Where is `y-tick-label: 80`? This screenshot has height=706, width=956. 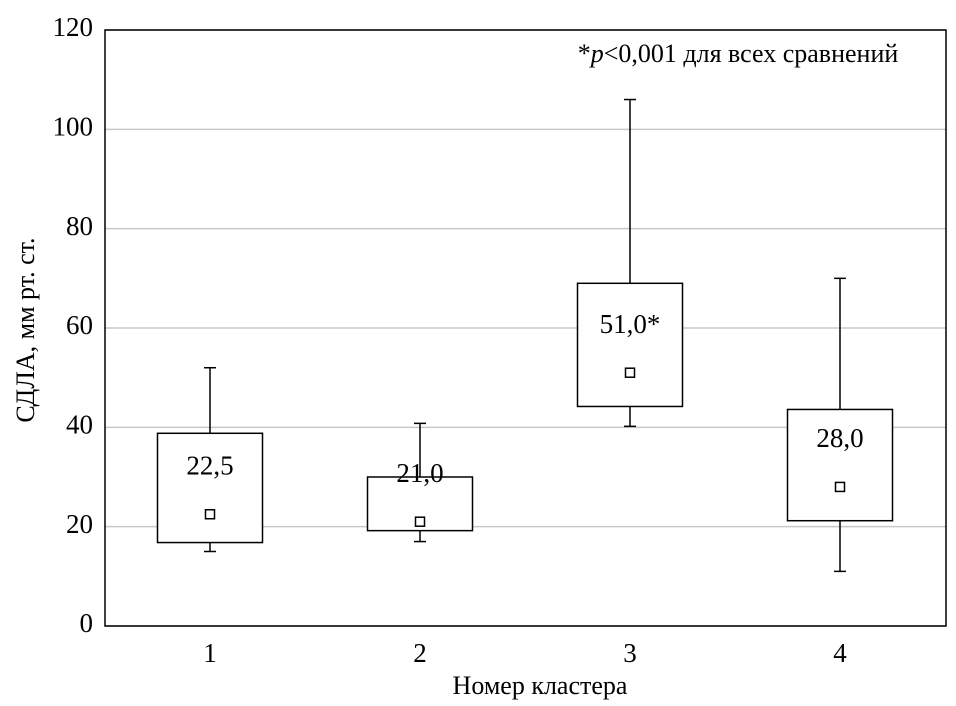 y-tick-label: 80 is located at coordinates (79, 226).